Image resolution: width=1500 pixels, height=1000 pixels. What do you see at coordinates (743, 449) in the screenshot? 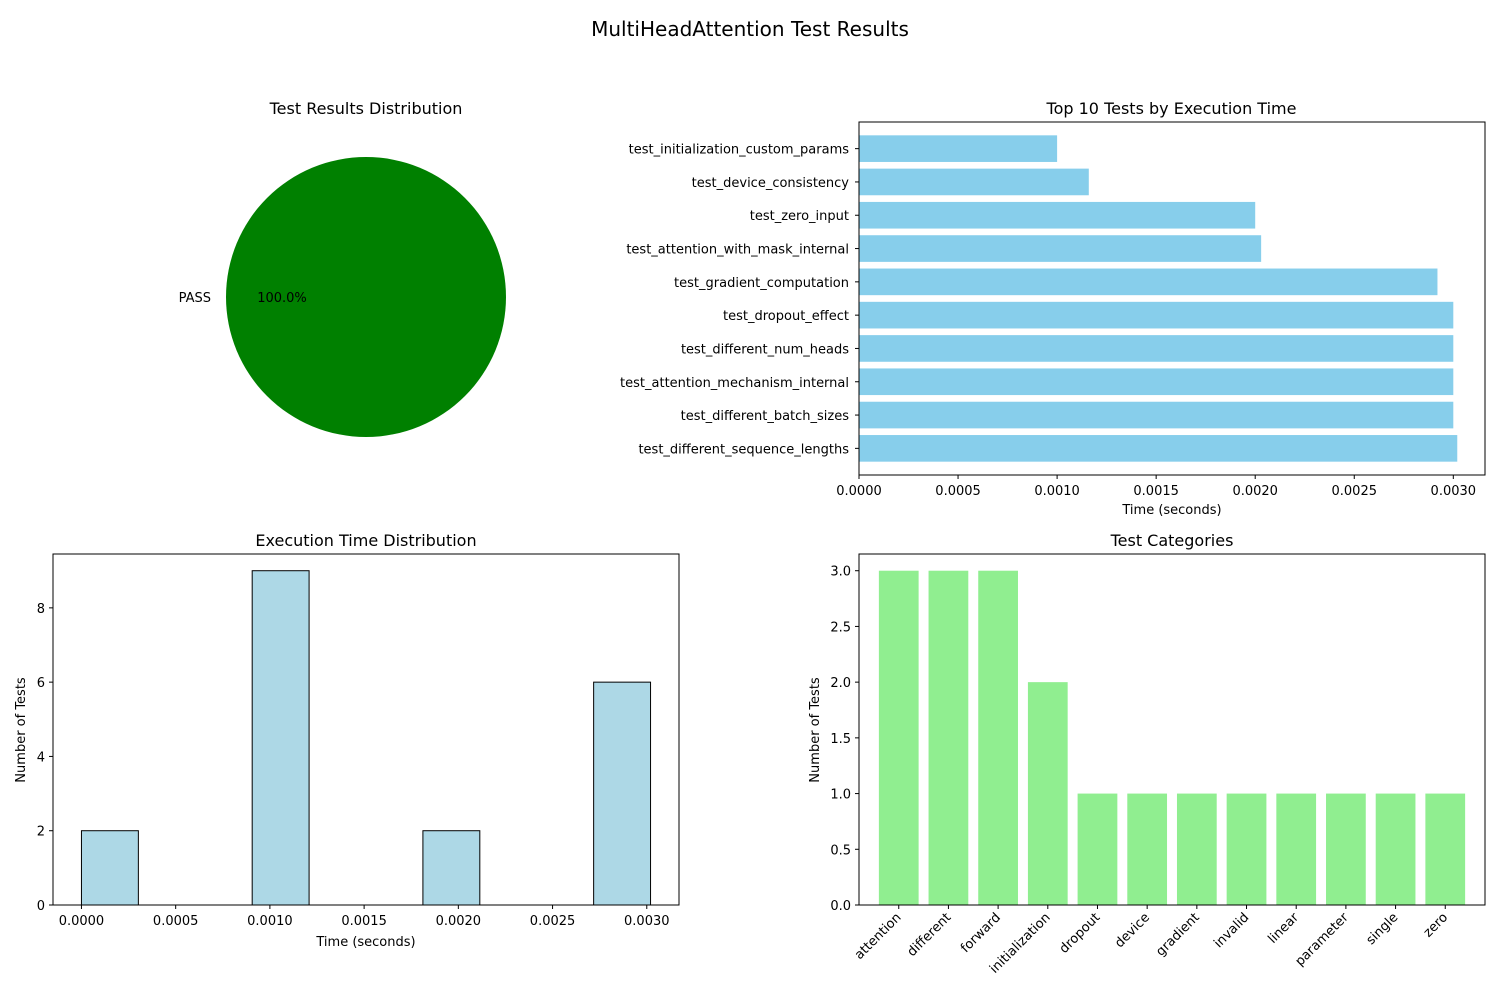
I see `top-tests-category-label: test_different_sequence_lengths` at bounding box center [743, 449].